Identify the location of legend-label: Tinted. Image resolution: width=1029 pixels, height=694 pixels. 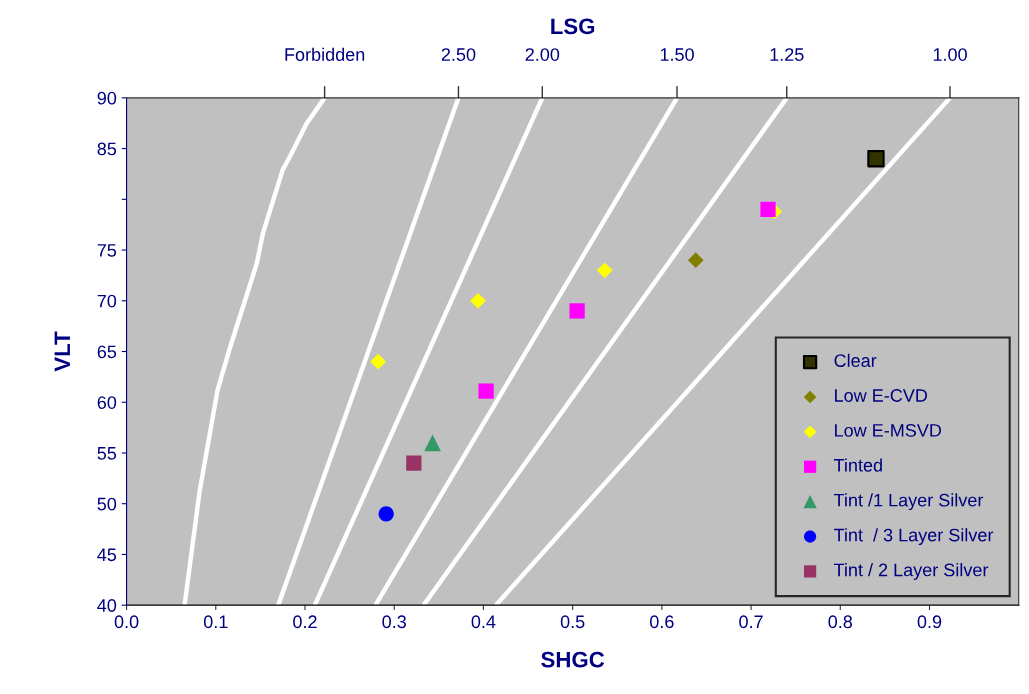
(857, 465).